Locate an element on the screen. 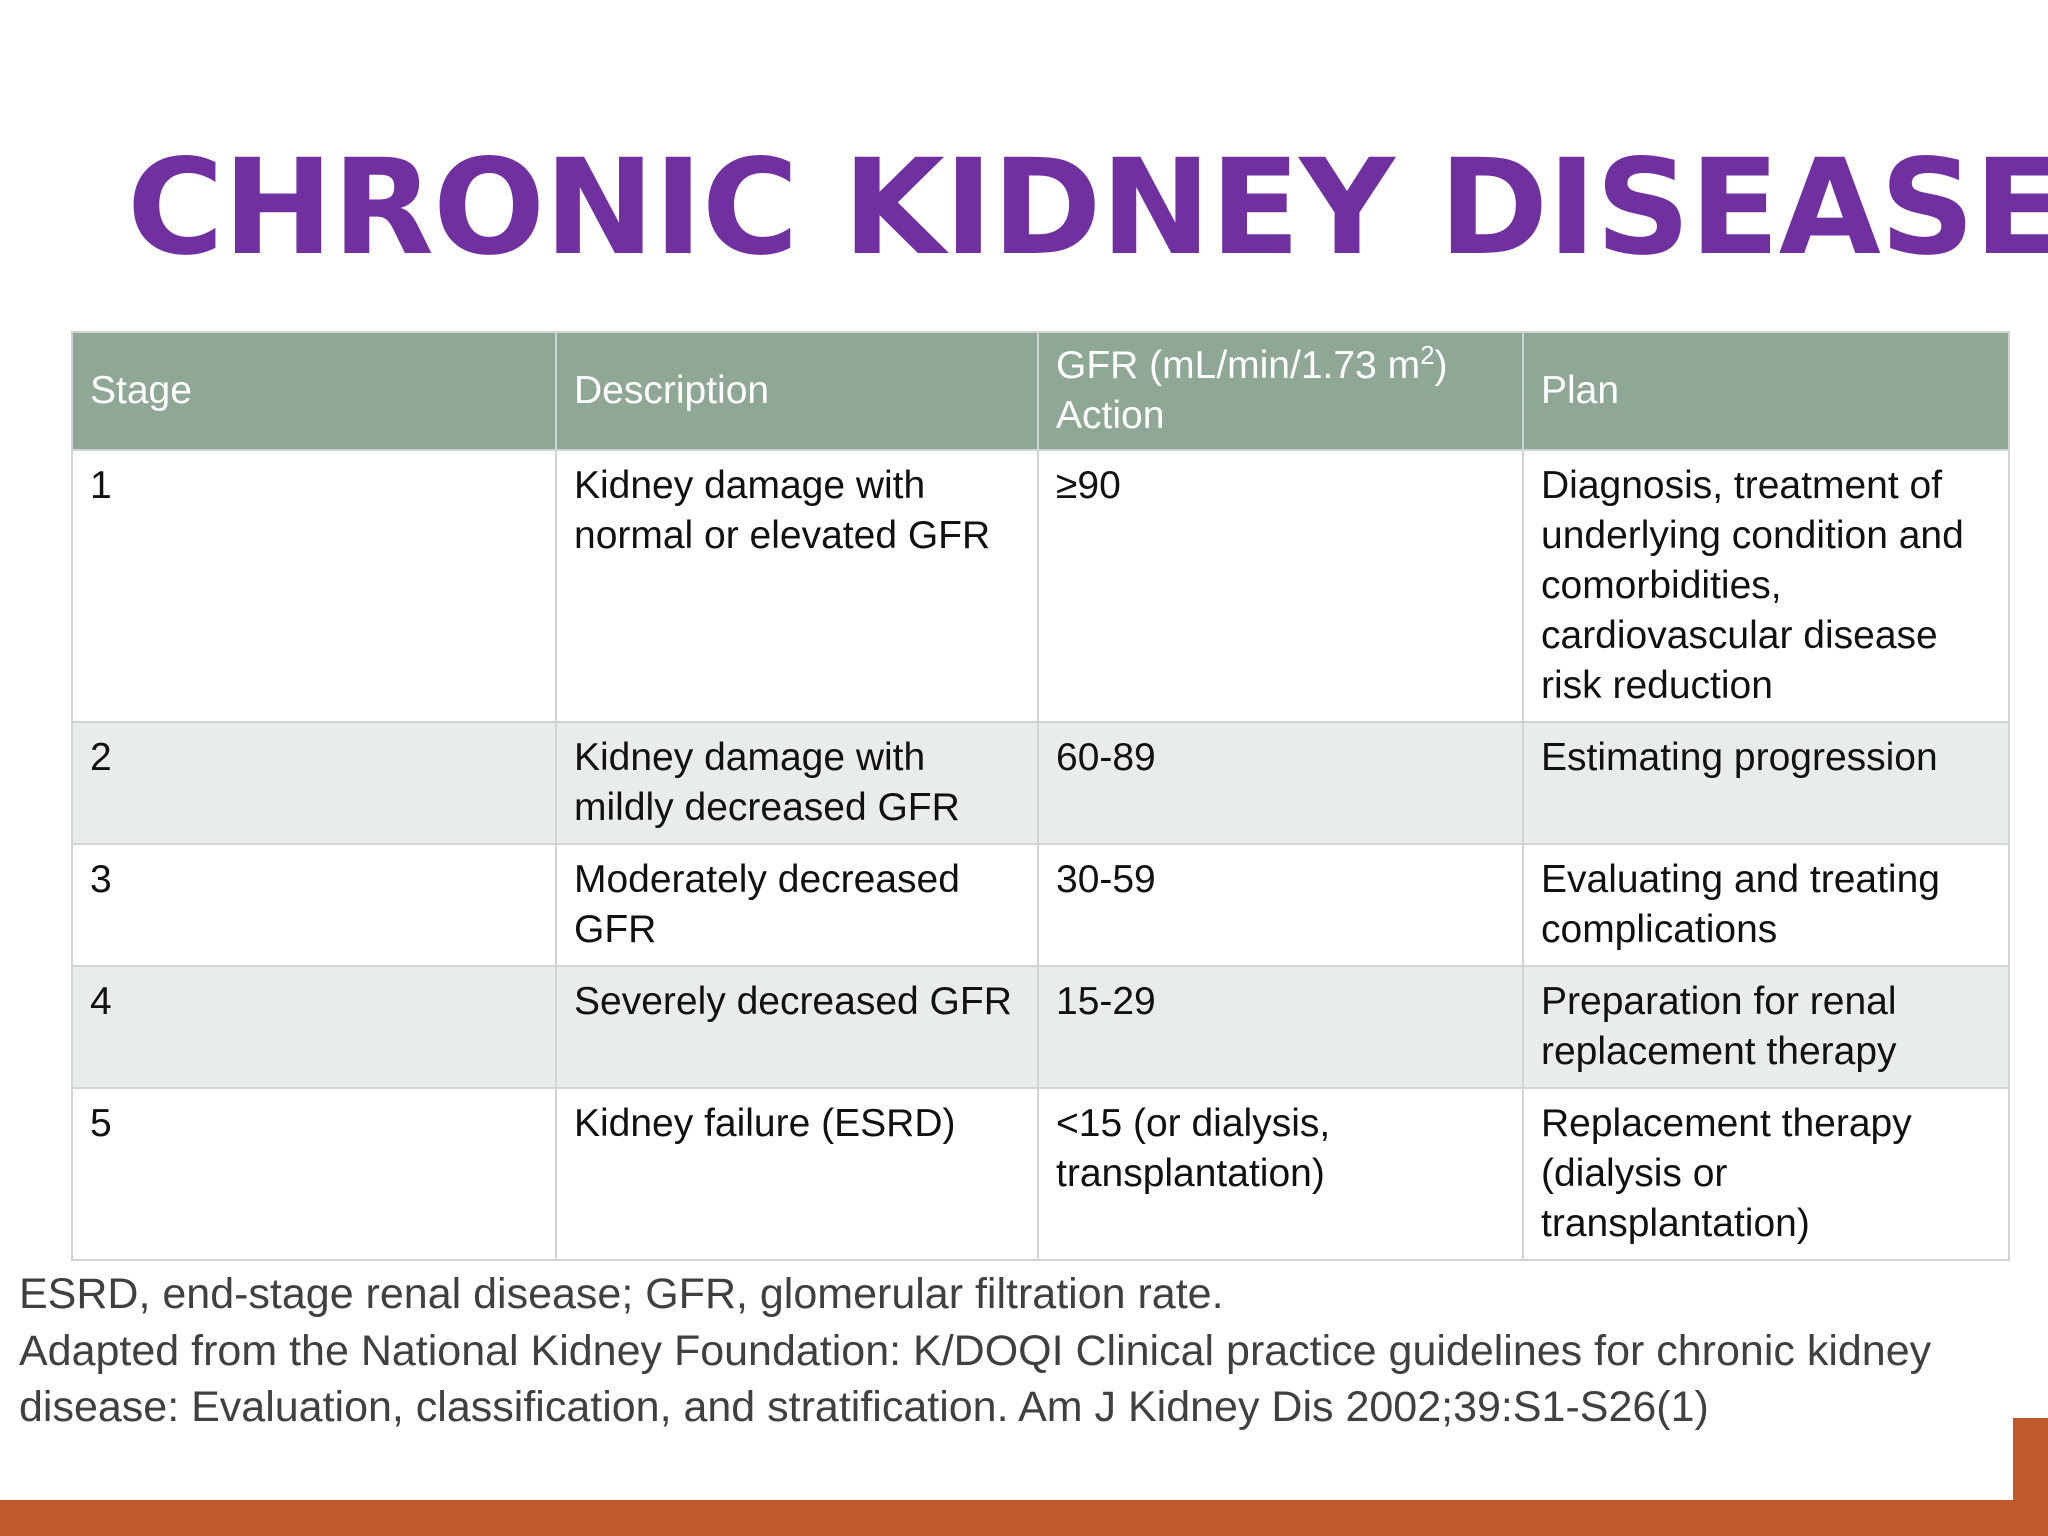 The width and height of the screenshot is (2048, 1536). header-gfr-action: GFR (mL/min/1.73 m2) Action is located at coordinates (1280, 391).